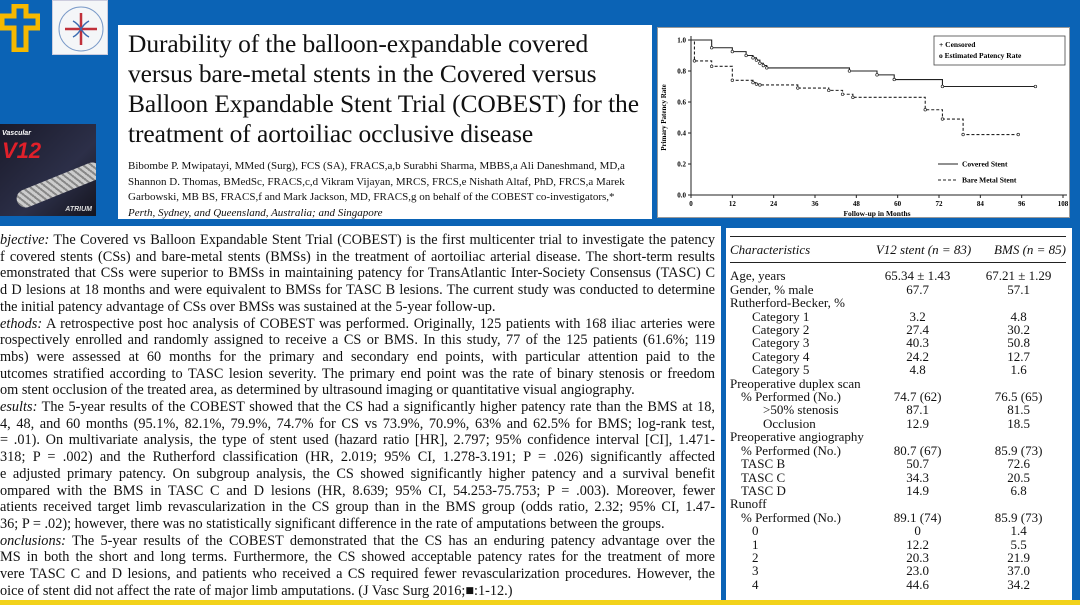 The image size is (1080, 605). Describe the element at coordinates (1018, 423) in the screenshot. I see `cell-bms: 18.5` at that location.